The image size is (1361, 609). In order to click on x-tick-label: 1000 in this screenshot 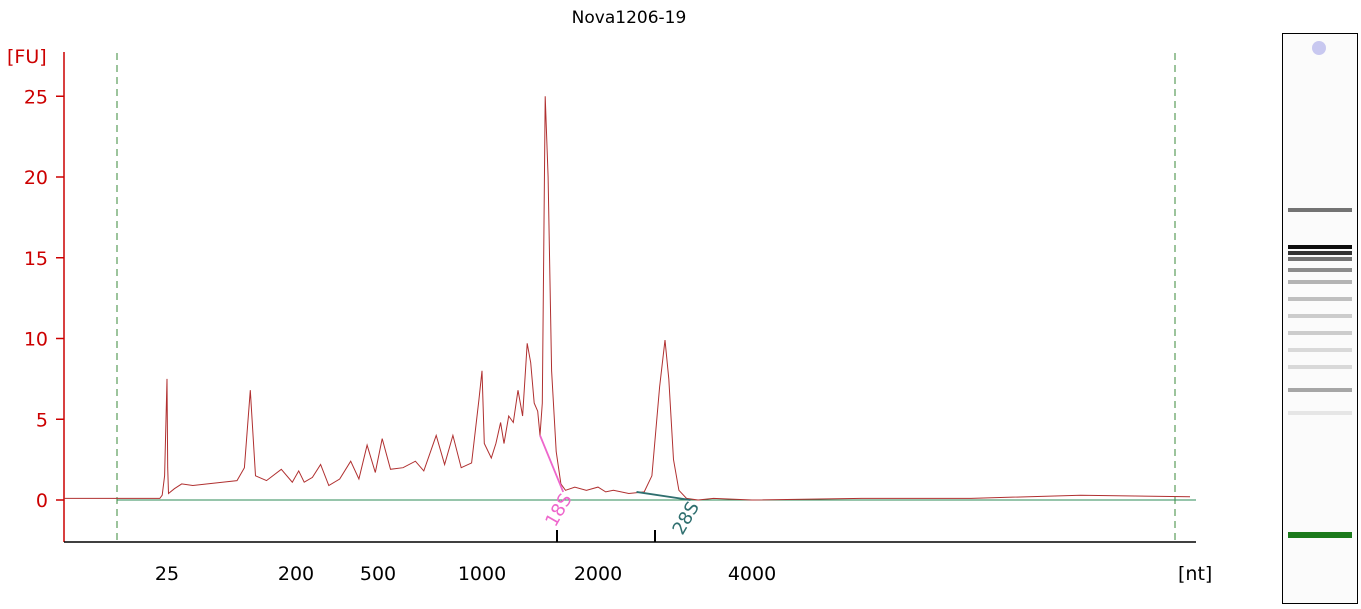, I will do `click(482, 574)`.